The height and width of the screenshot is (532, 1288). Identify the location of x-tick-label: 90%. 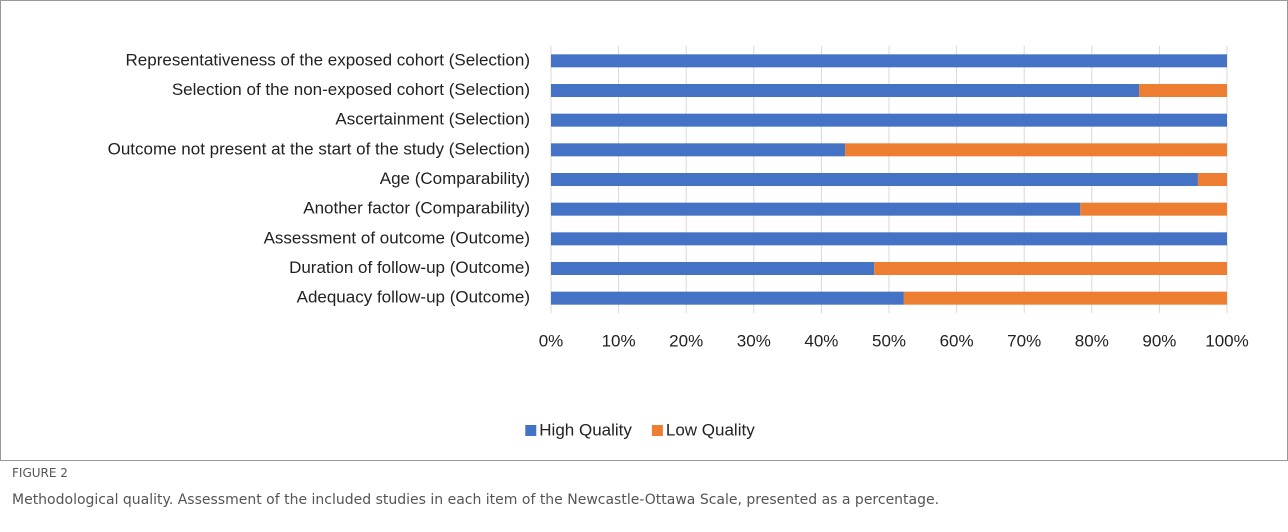
(1159, 340).